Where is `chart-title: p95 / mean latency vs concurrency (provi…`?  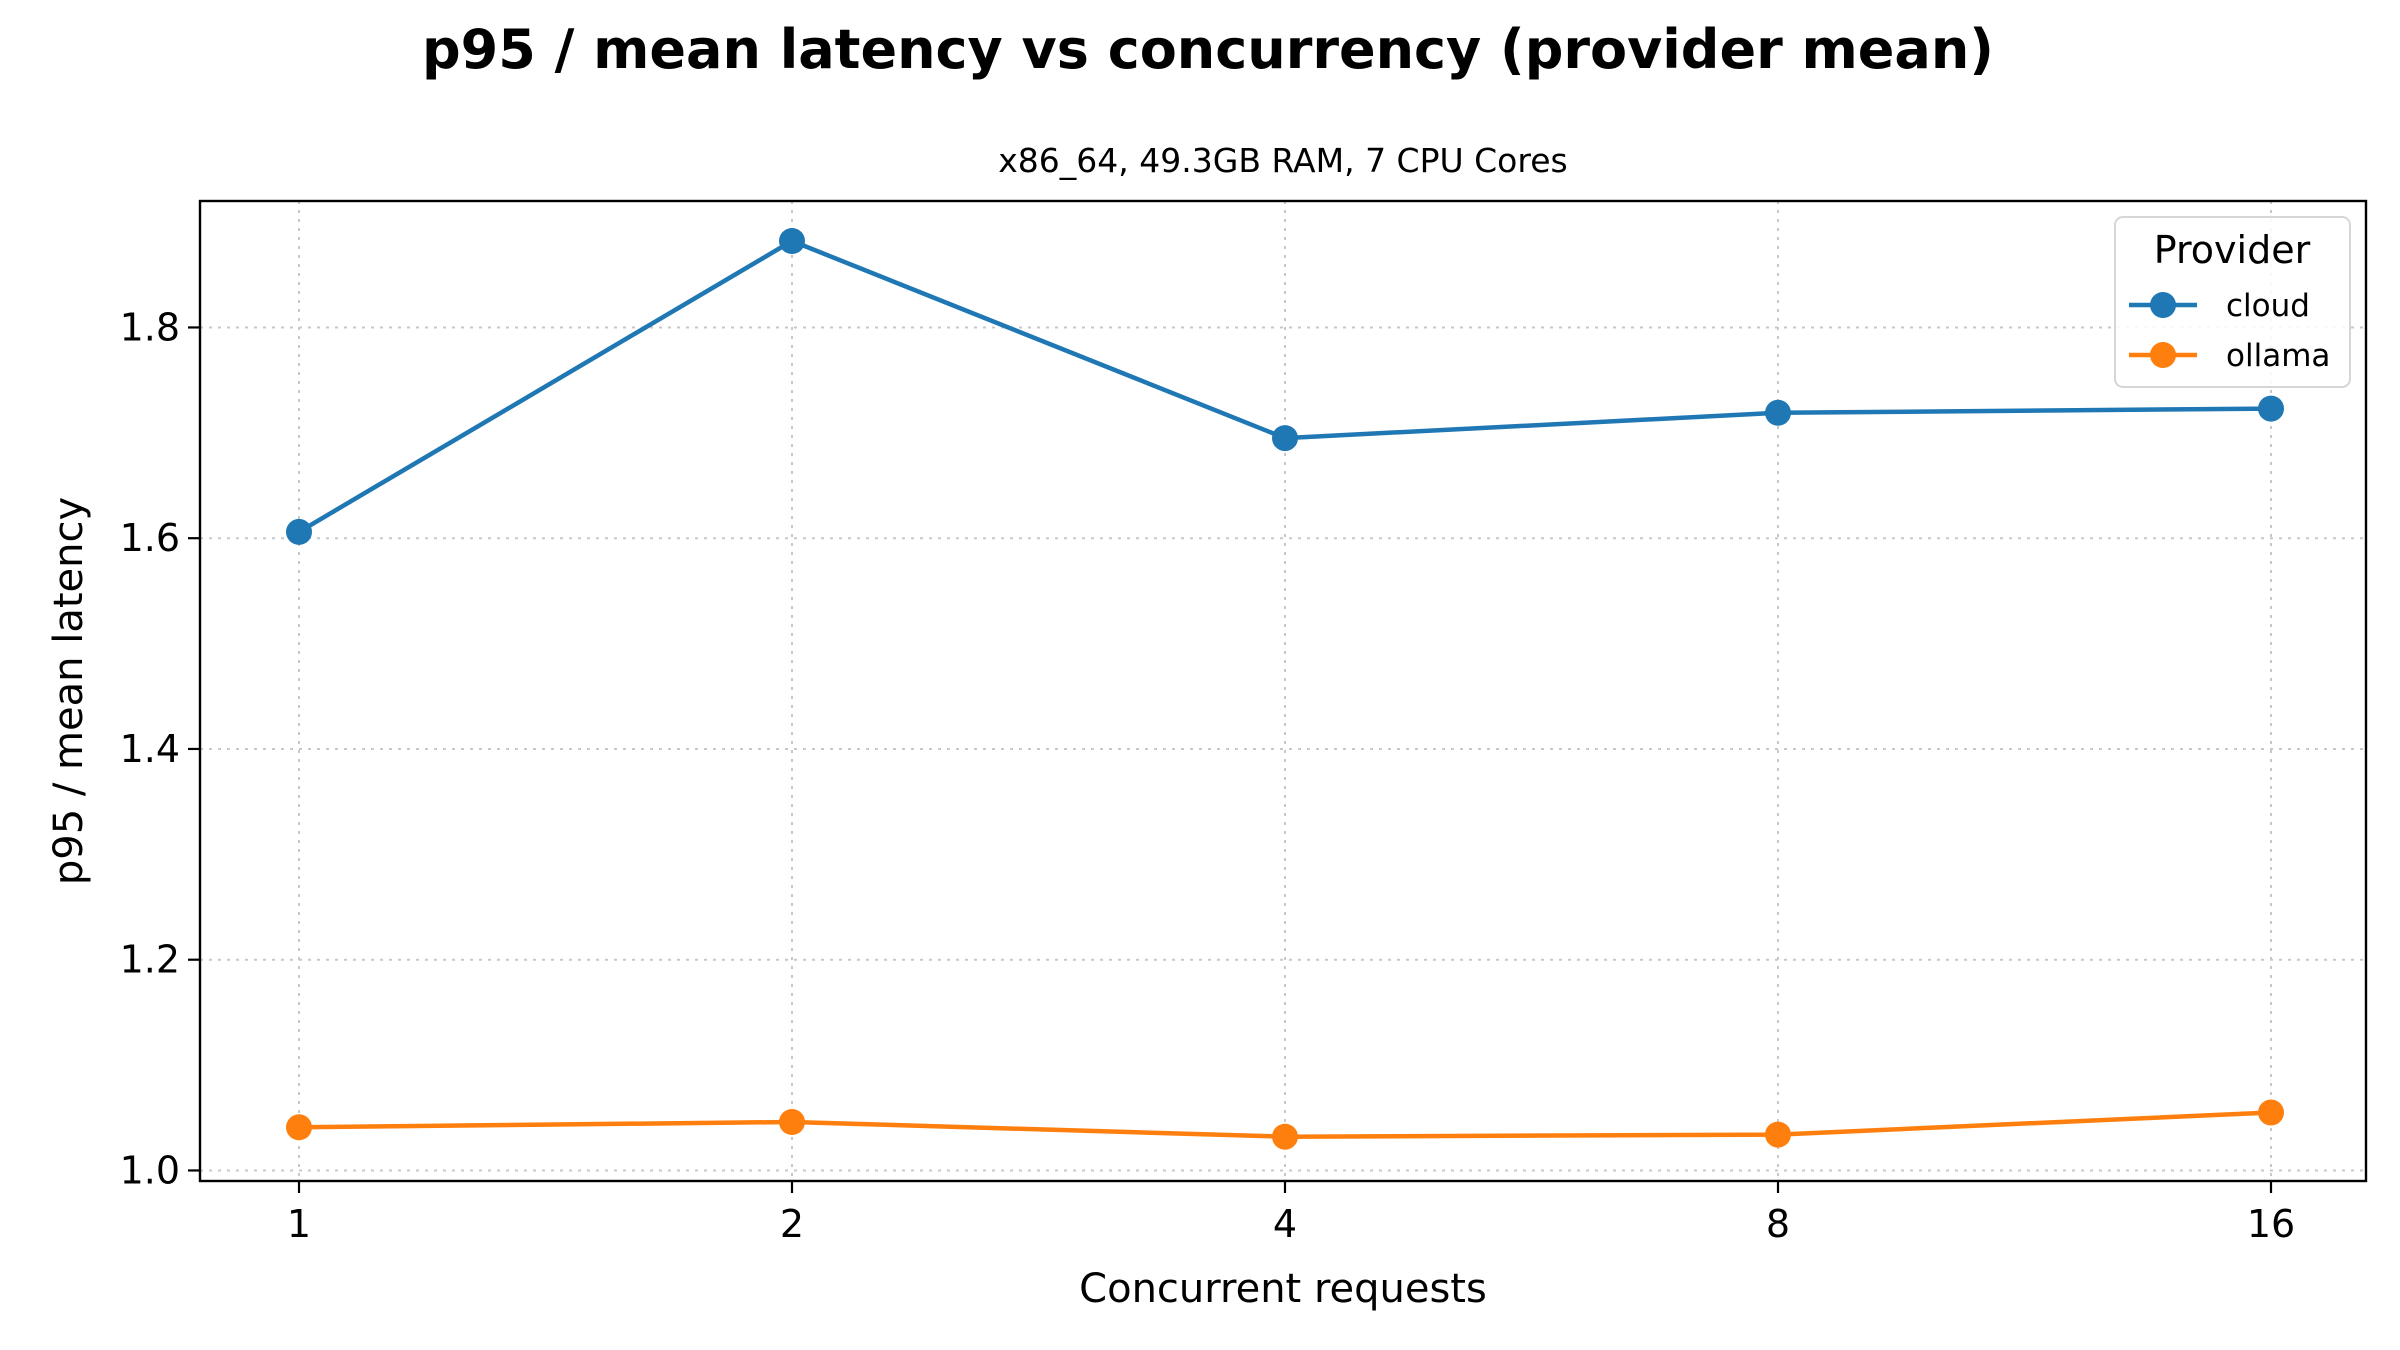 chart-title: p95 / mean latency vs concurrency (provi… is located at coordinates (1208, 49).